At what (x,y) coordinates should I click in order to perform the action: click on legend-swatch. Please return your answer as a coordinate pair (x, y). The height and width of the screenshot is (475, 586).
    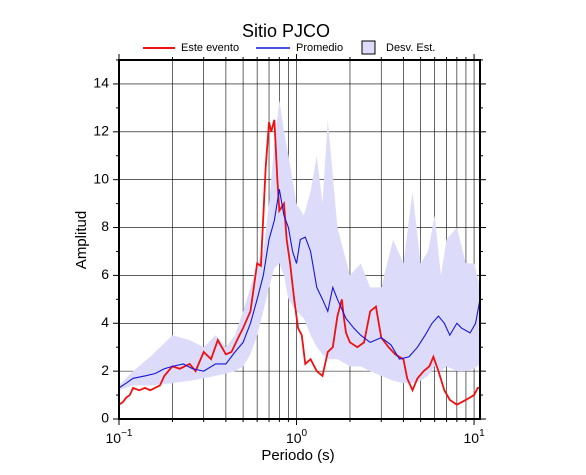
    Looking at the image, I should click on (368, 47).